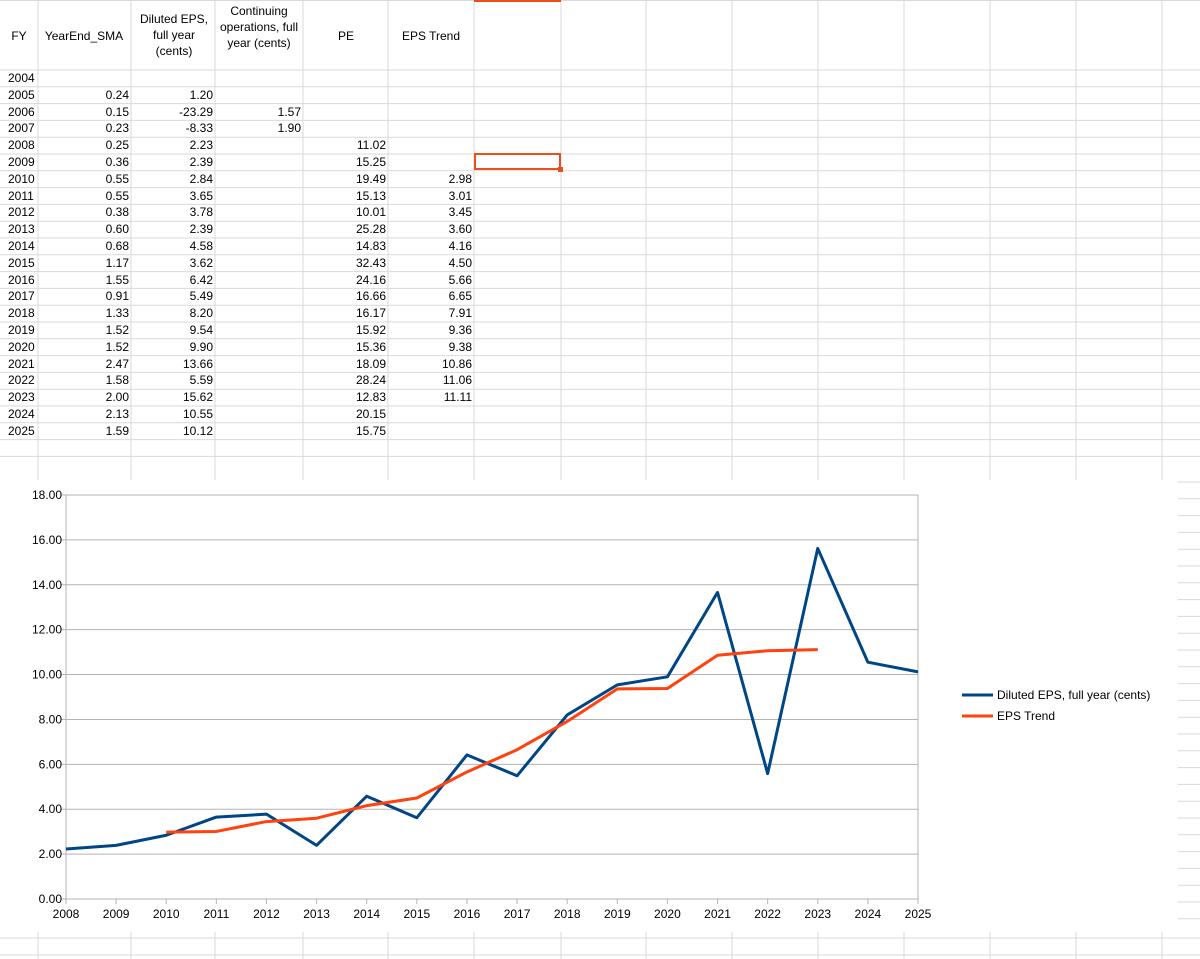  What do you see at coordinates (289, 128) in the screenshot?
I see `cell-continuing: 1.90` at bounding box center [289, 128].